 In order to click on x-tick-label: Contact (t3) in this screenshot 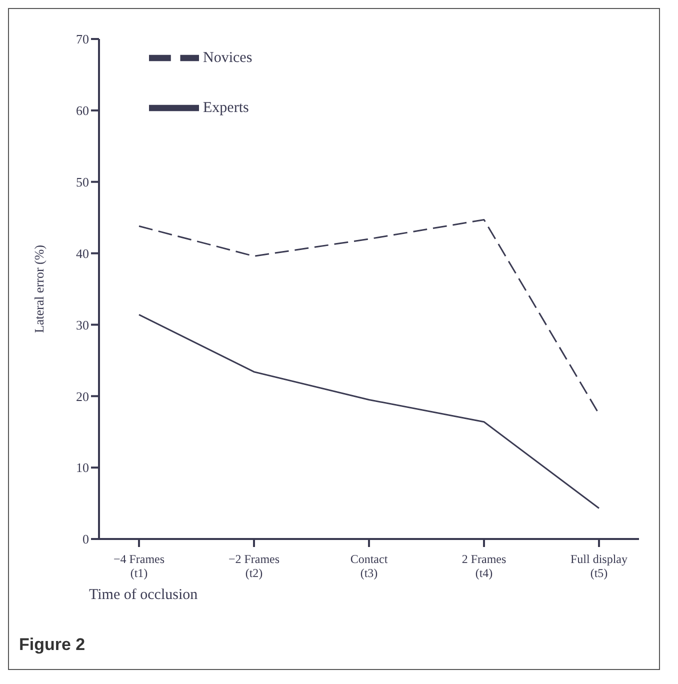, I will do `click(369, 566)`.